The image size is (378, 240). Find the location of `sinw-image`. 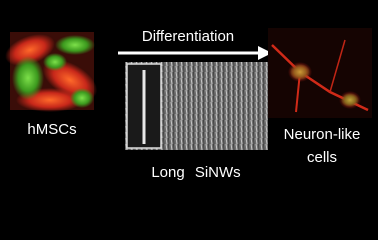

sinw-image is located at coordinates (196, 106).